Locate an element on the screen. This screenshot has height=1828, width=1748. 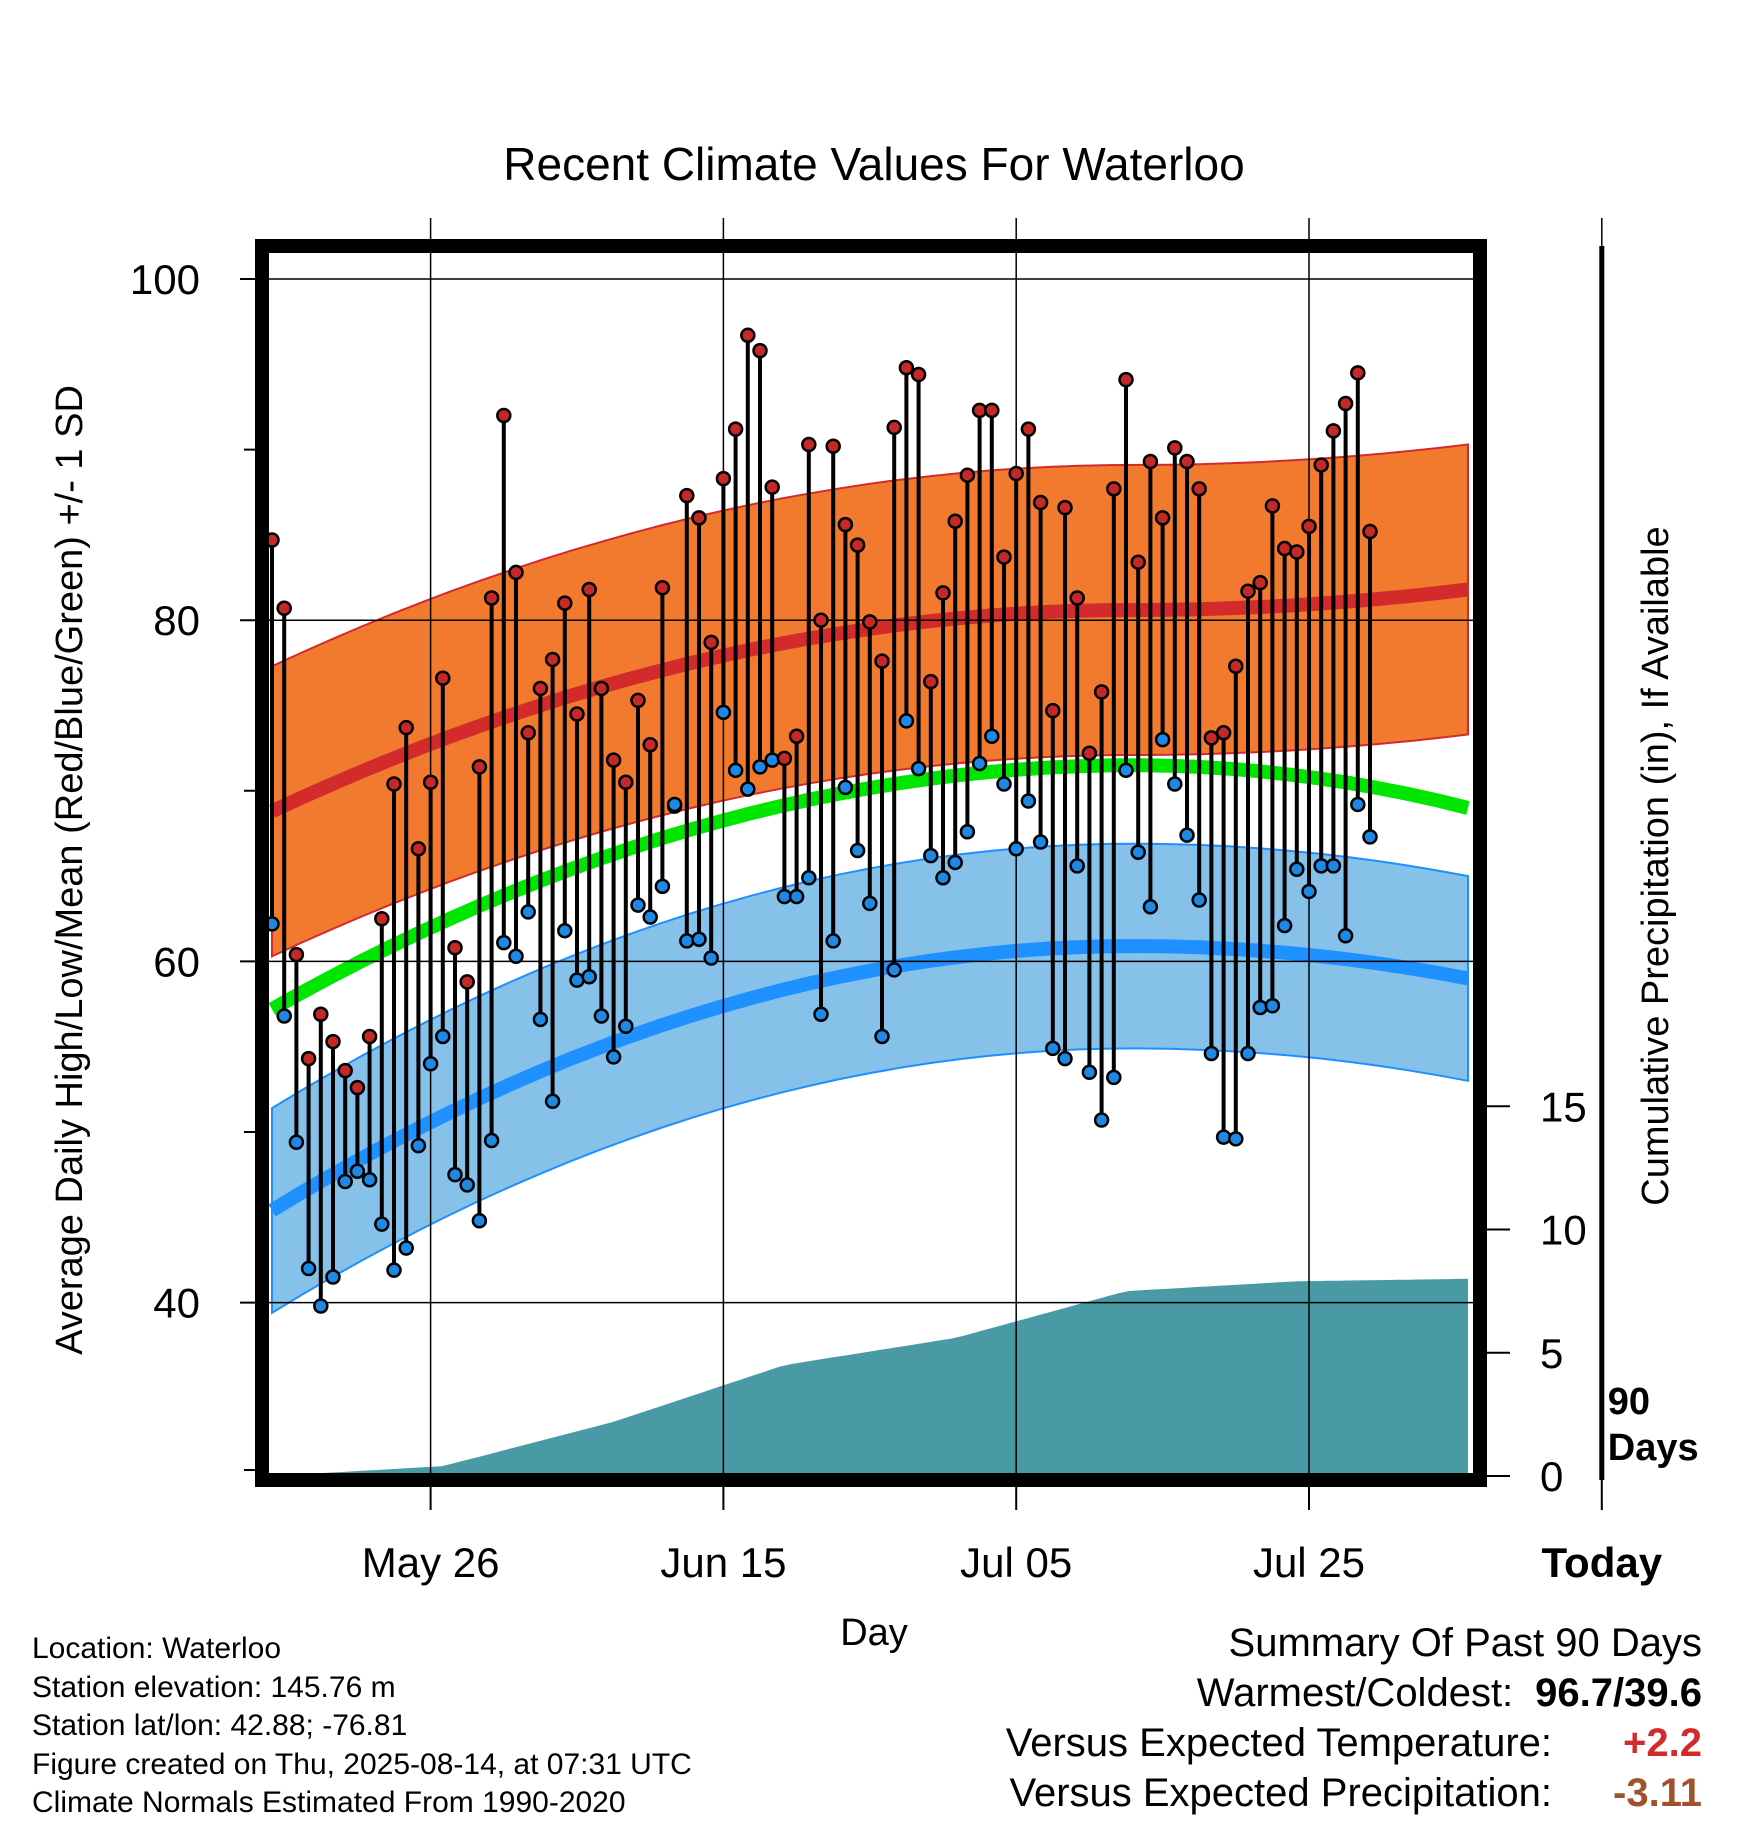
x-tick-label-3: Jul 25 is located at coordinates (1309, 1562).